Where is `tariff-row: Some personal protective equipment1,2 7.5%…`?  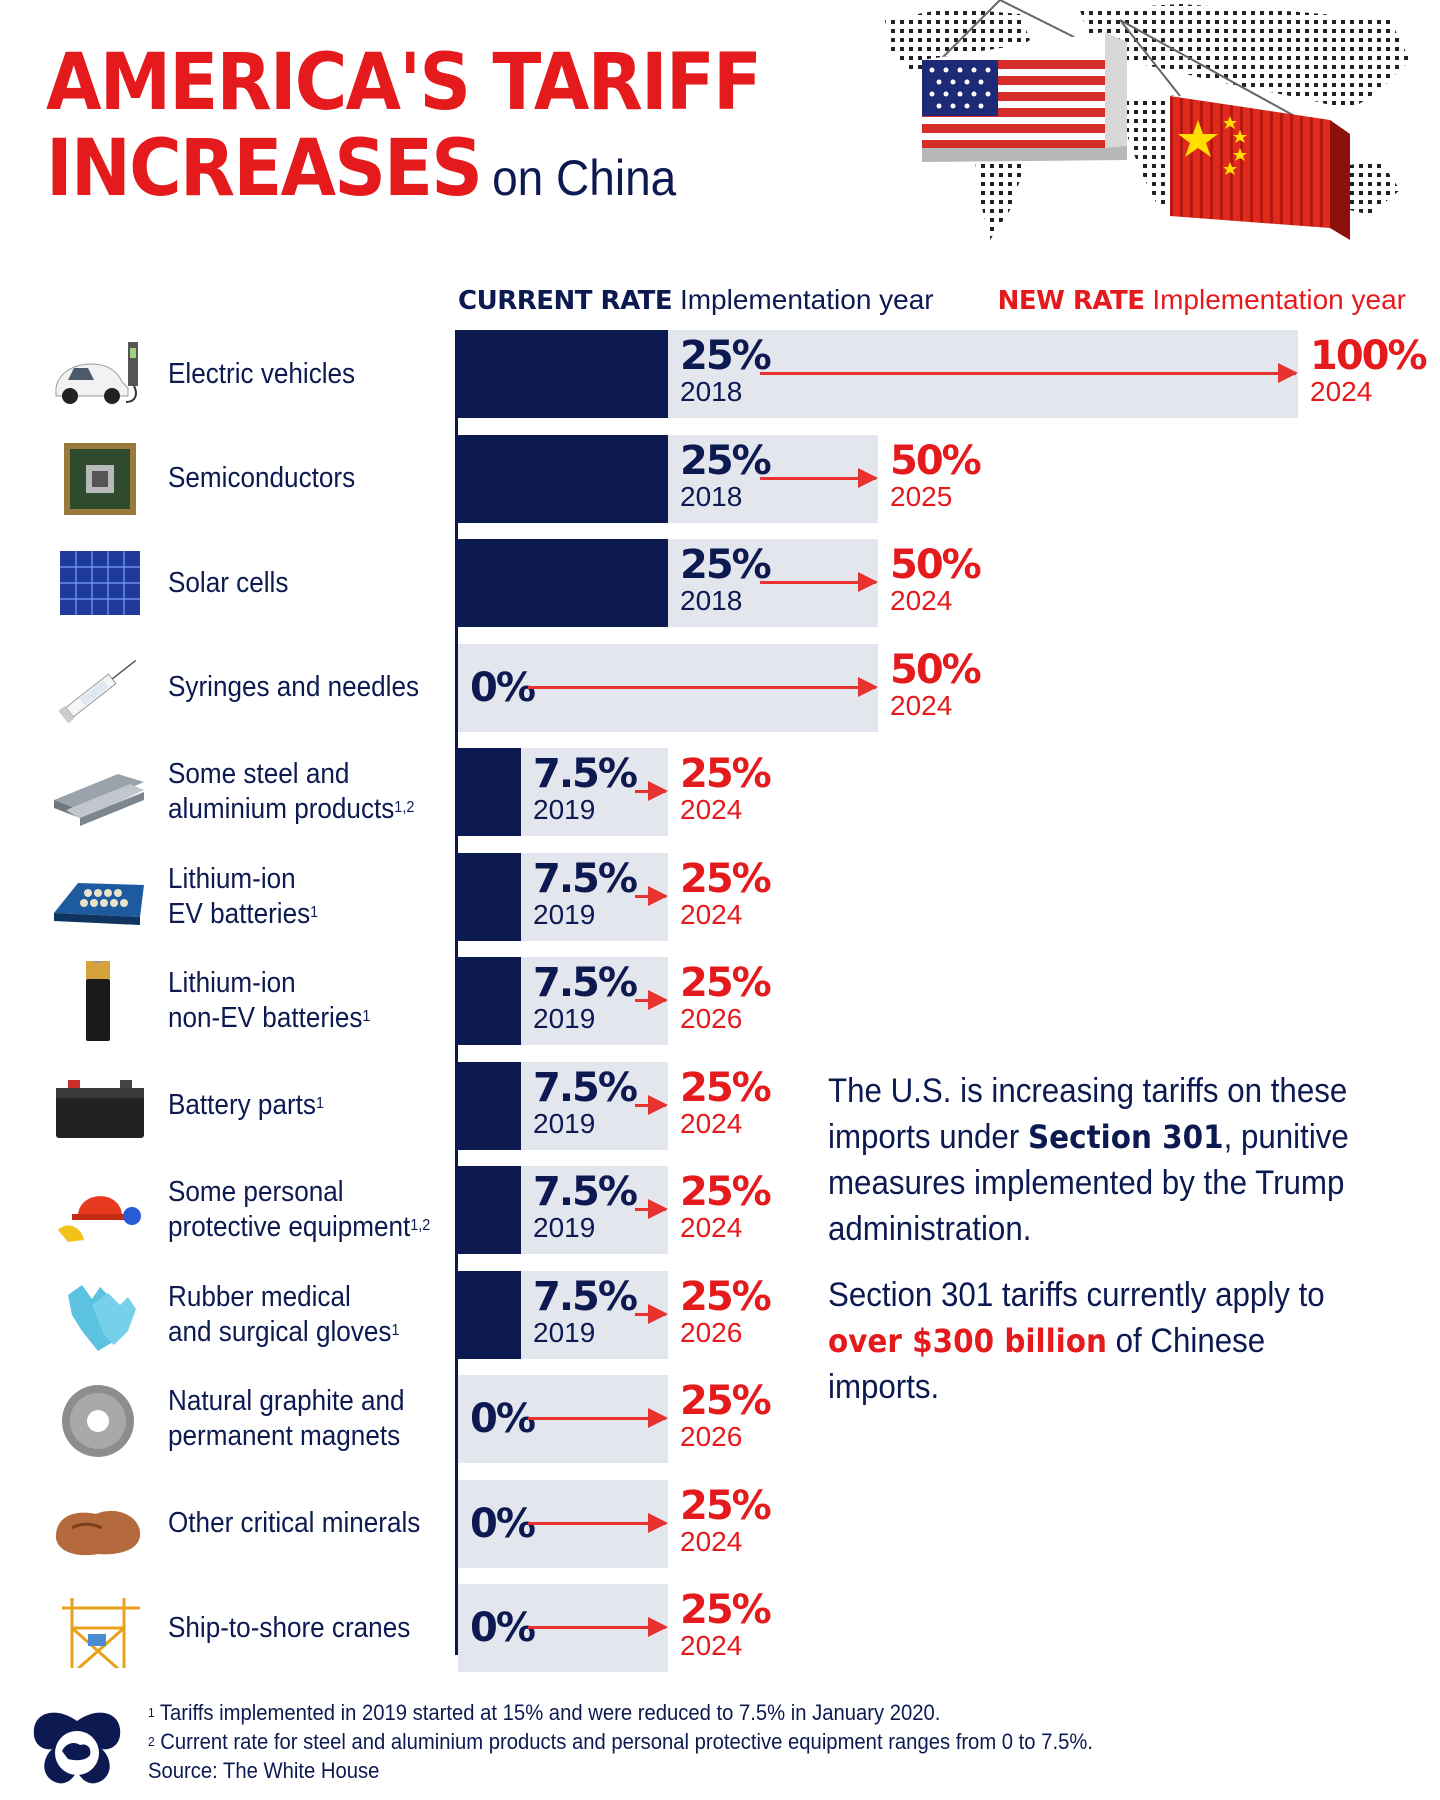 tariff-row: Some personal protective equipment1,2 7.5%… is located at coordinates (720, 1210).